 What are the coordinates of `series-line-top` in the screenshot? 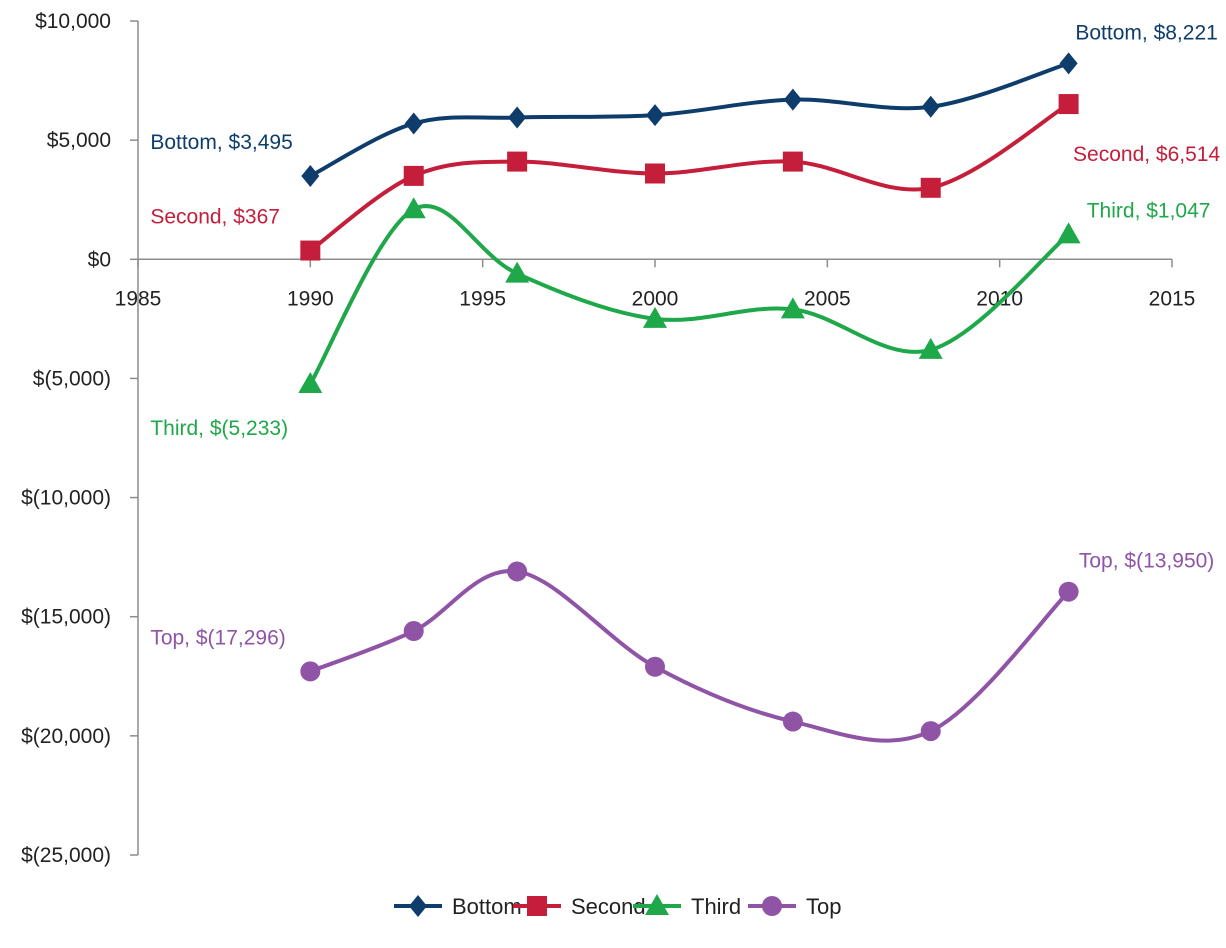 It's located at (689, 656).